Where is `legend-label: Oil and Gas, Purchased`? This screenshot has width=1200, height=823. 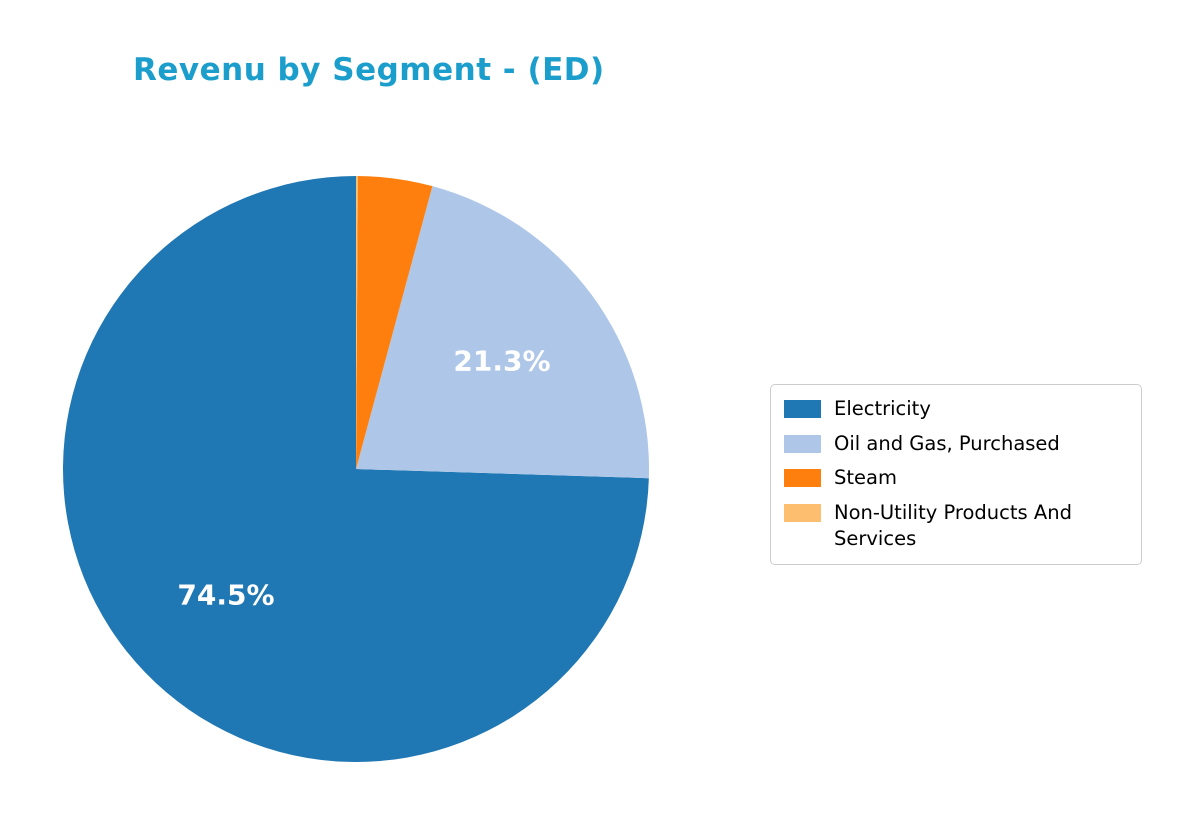 legend-label: Oil and Gas, Purchased is located at coordinates (947, 443).